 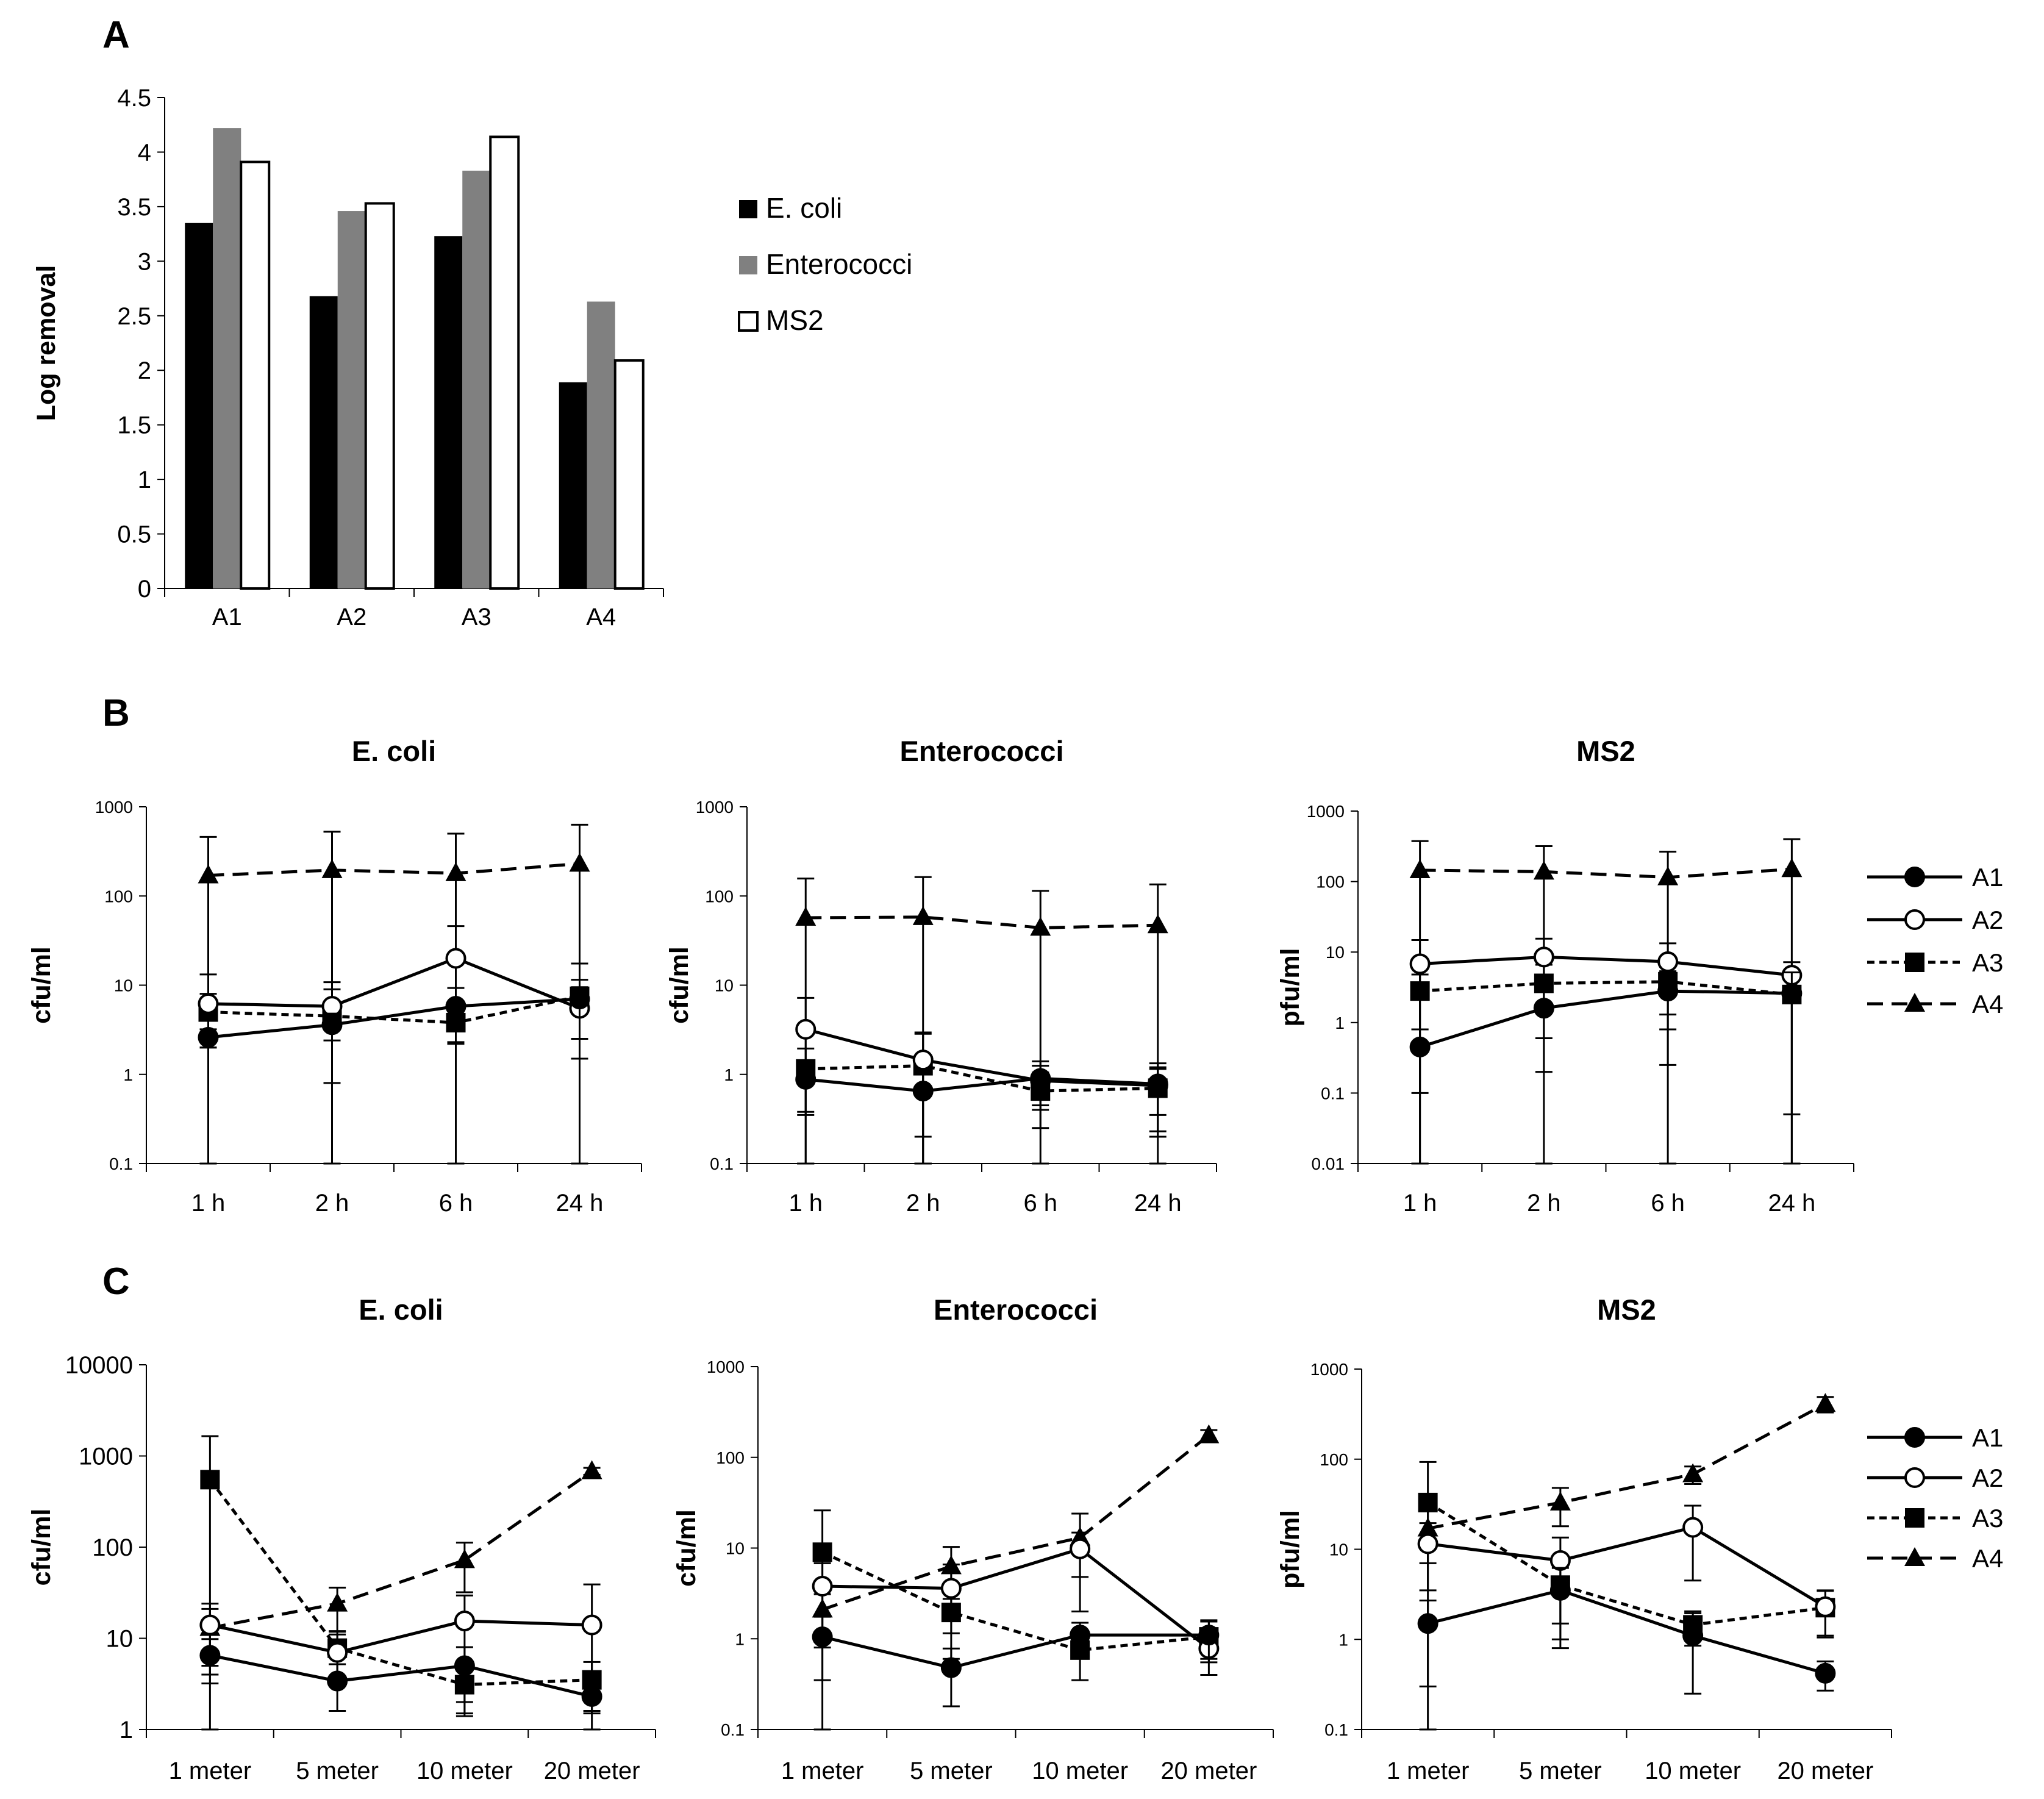 What do you see at coordinates (116, 713) in the screenshot?
I see `panel-label-b: B` at bounding box center [116, 713].